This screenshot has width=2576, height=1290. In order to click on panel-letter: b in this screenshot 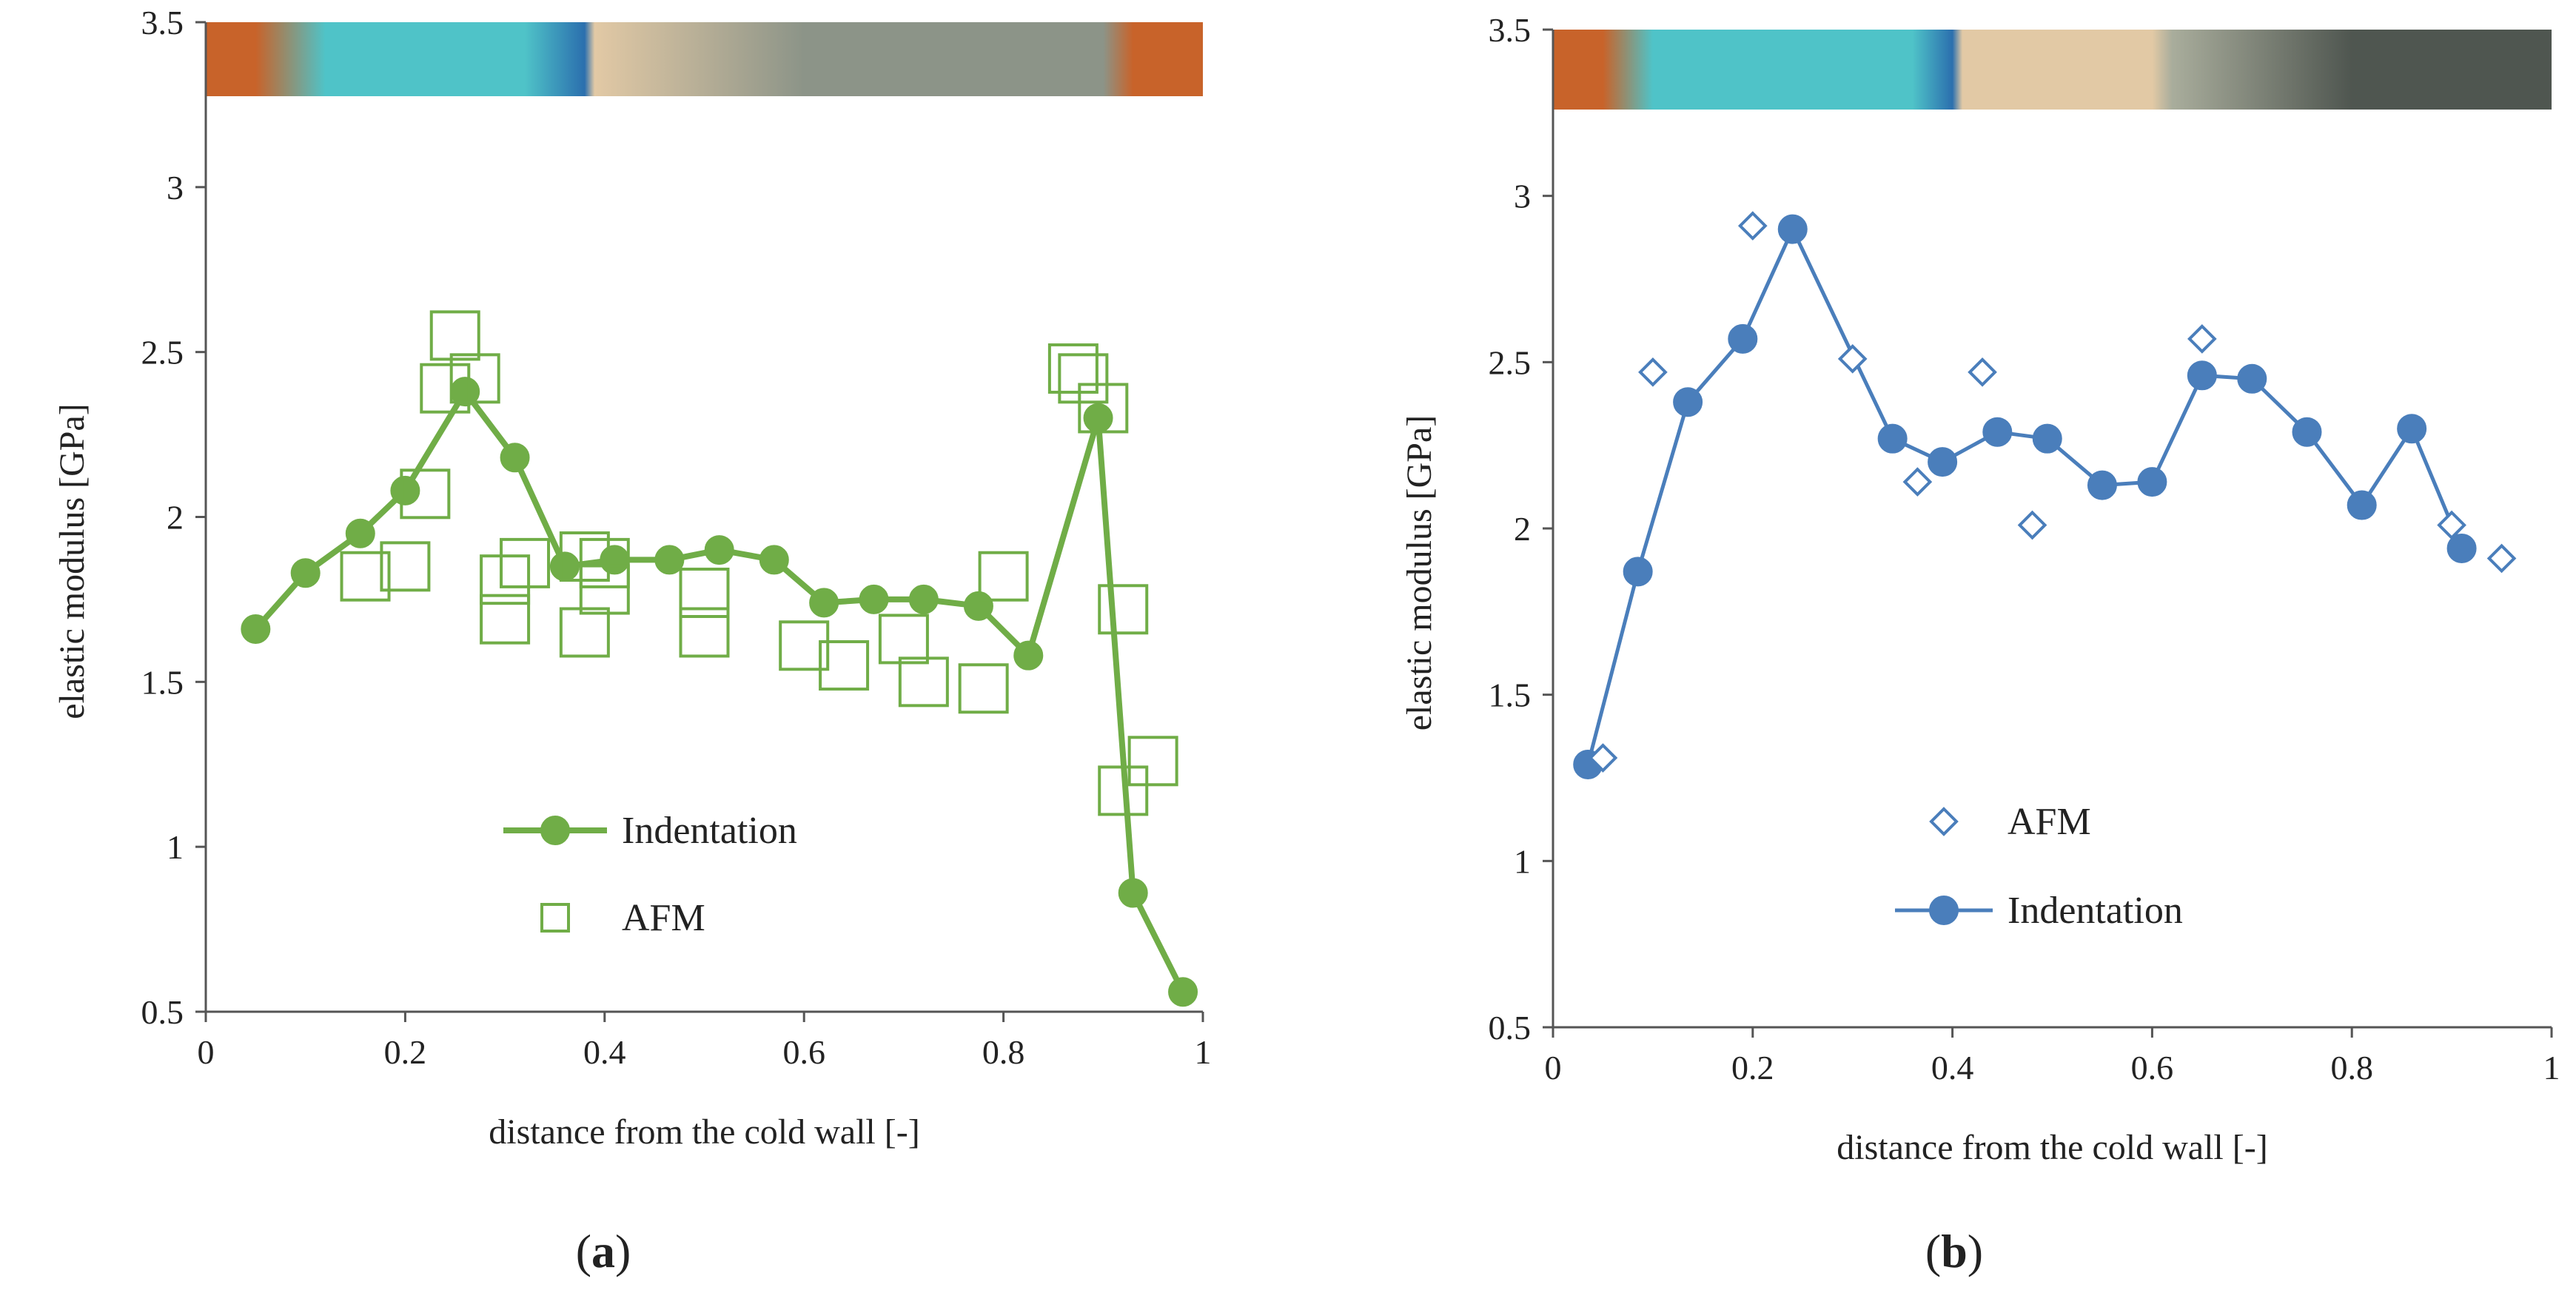, I will do `click(1954, 1251)`.